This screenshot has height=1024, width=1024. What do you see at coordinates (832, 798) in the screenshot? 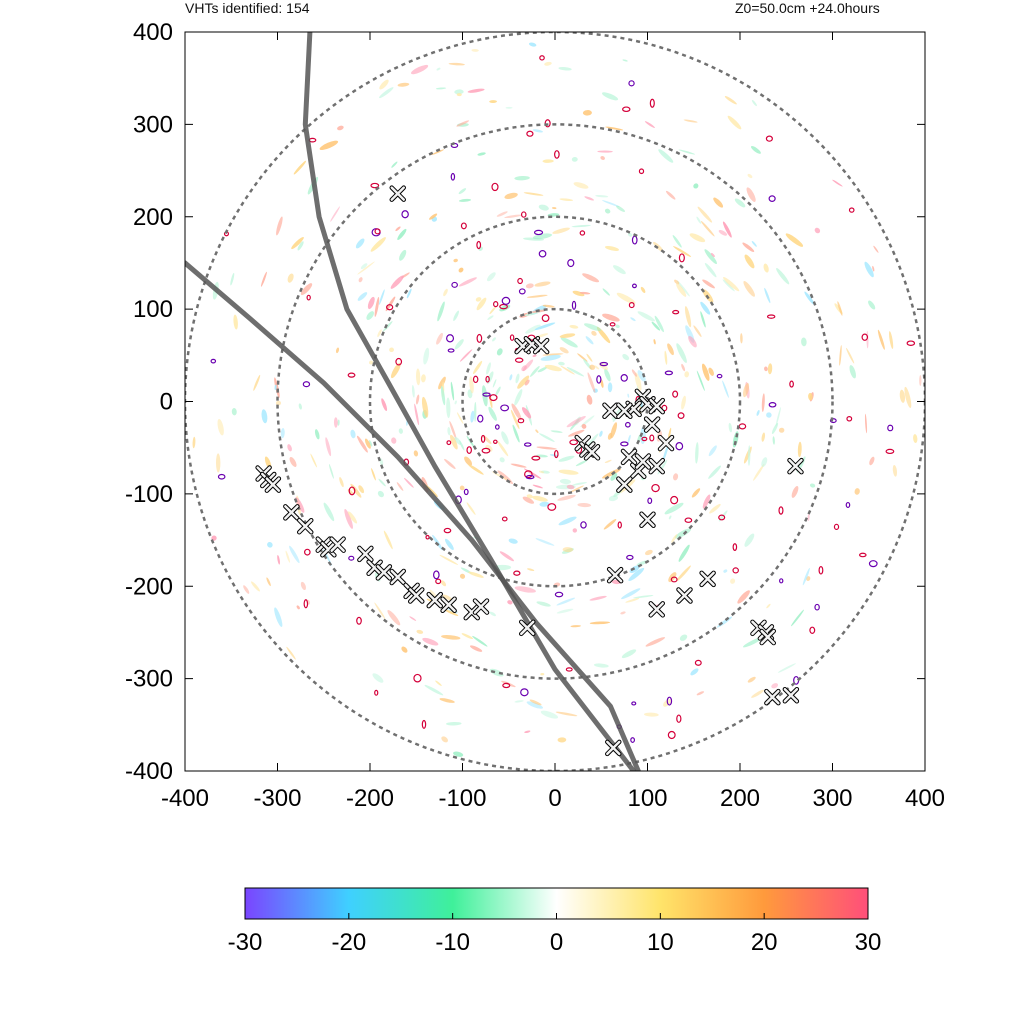
I see `x-tick-label: 300` at bounding box center [832, 798].